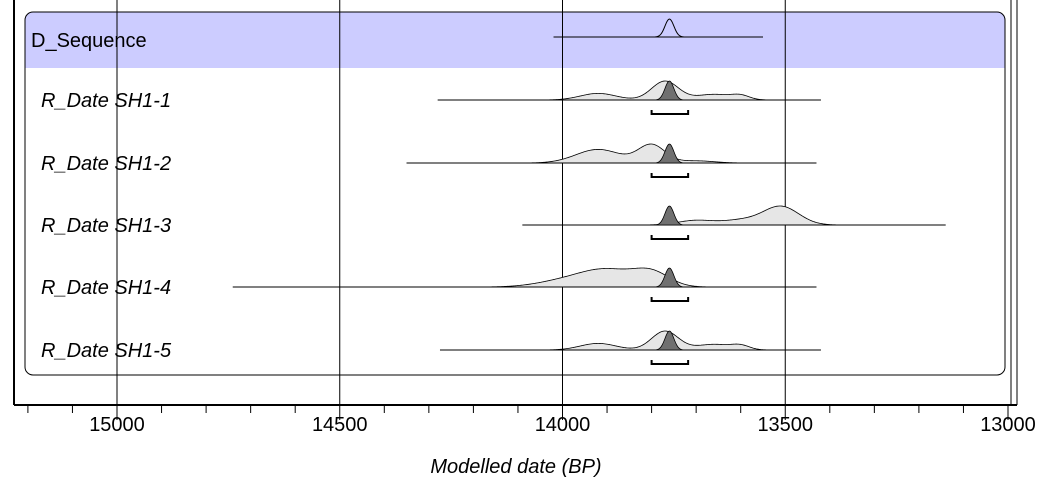 The image size is (1046, 494). I want to click on row-label-SH1-4: R_Date SH1-4, so click(106, 288).